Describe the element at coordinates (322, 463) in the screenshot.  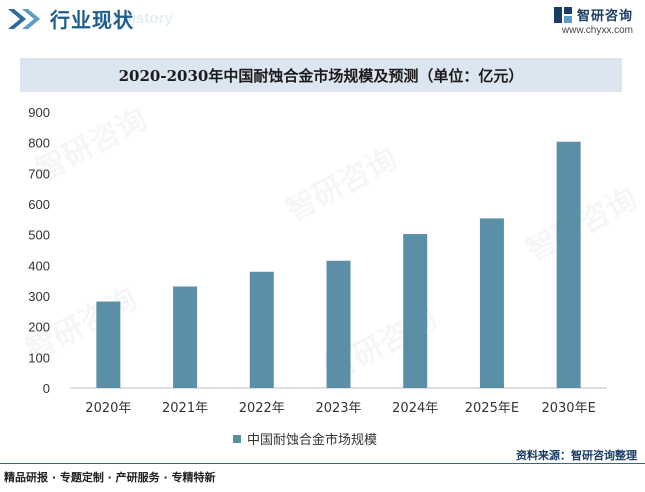
I see `footer-divider` at that location.